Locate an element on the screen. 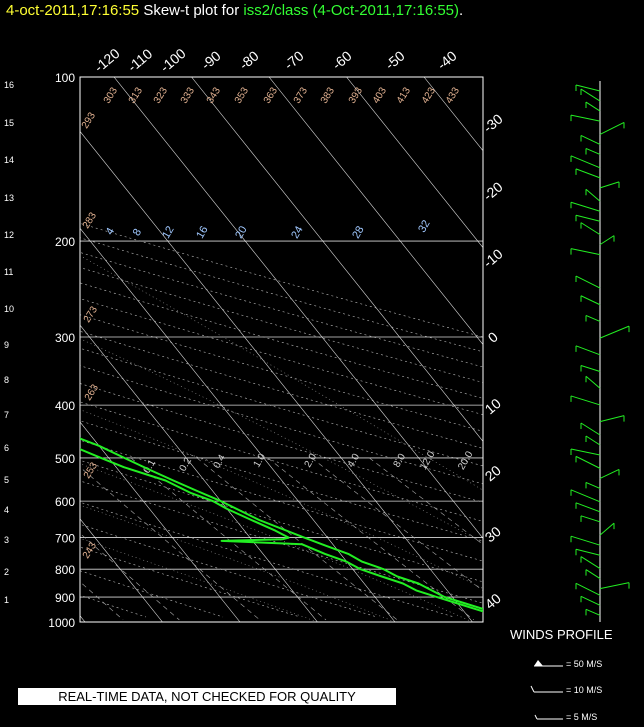  right-temp-label-30: 30 is located at coordinates (493, 534).